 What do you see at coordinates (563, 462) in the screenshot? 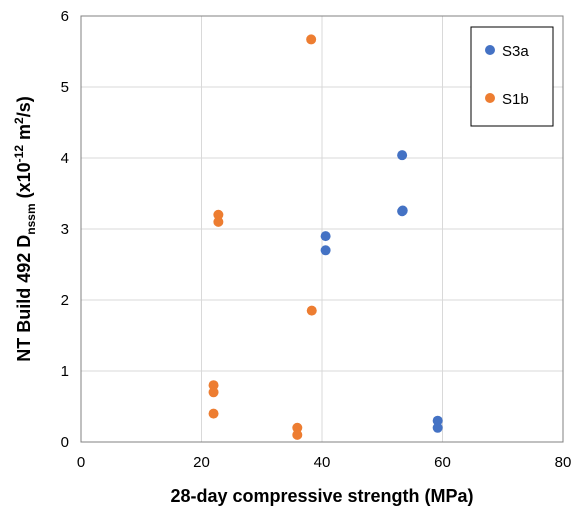
I see `x-tick-label: 80` at bounding box center [563, 462].